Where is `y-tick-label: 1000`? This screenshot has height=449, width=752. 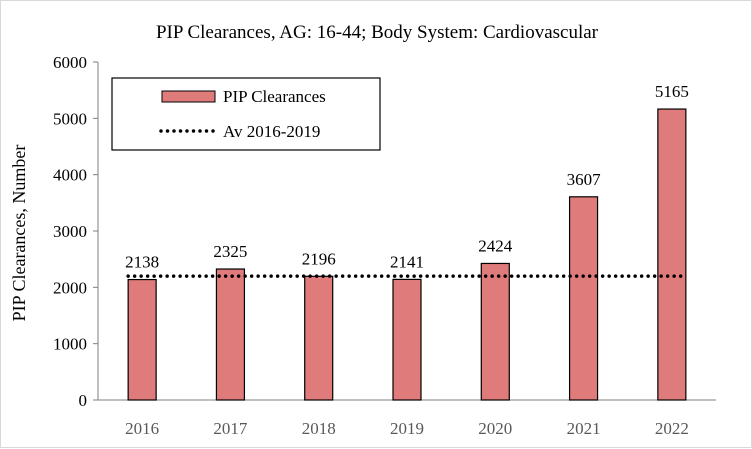 y-tick-label: 1000 is located at coordinates (70, 344).